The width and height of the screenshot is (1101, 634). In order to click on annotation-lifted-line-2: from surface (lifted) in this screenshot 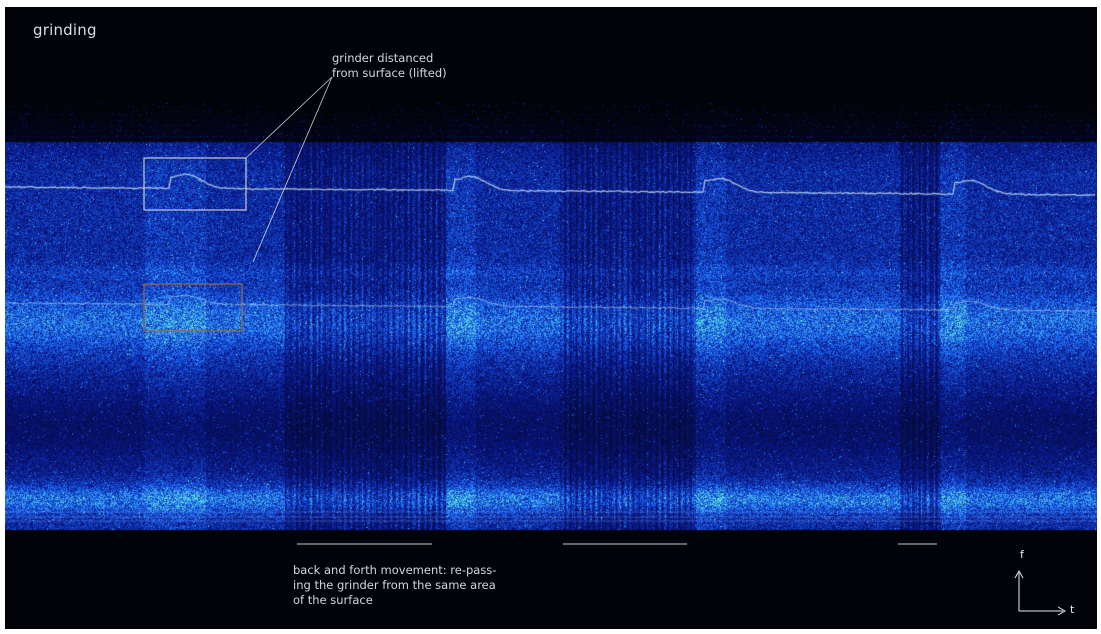, I will do `click(389, 73)`.